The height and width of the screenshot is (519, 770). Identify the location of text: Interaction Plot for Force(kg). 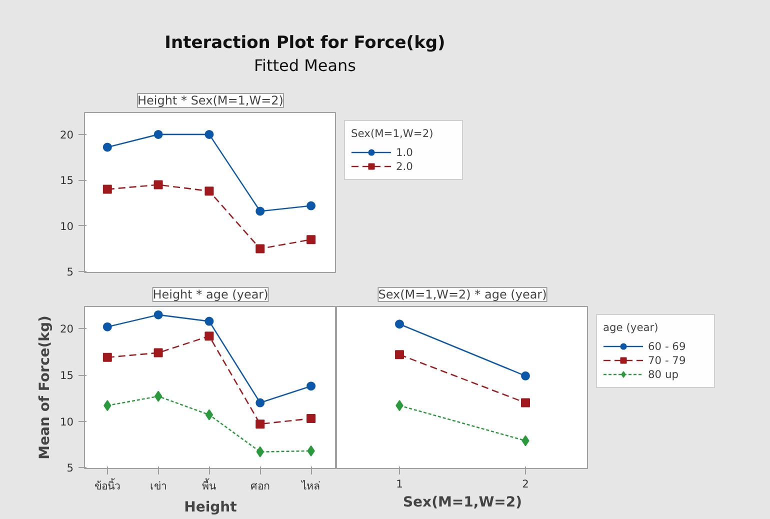
(305, 43).